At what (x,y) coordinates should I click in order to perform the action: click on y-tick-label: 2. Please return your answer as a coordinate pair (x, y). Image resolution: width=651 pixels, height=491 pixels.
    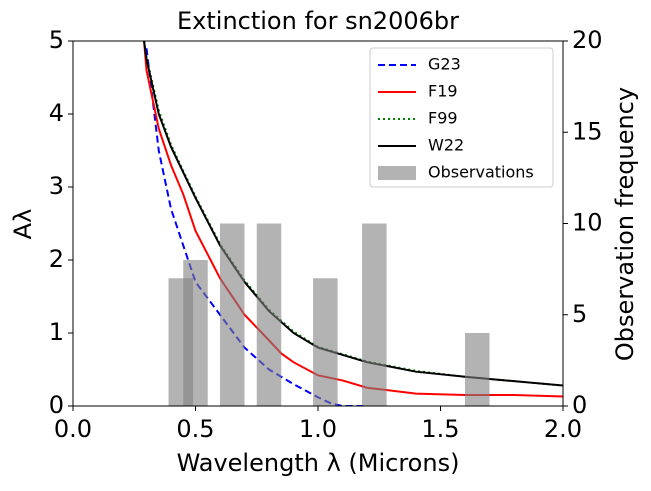
    Looking at the image, I should click on (56, 259).